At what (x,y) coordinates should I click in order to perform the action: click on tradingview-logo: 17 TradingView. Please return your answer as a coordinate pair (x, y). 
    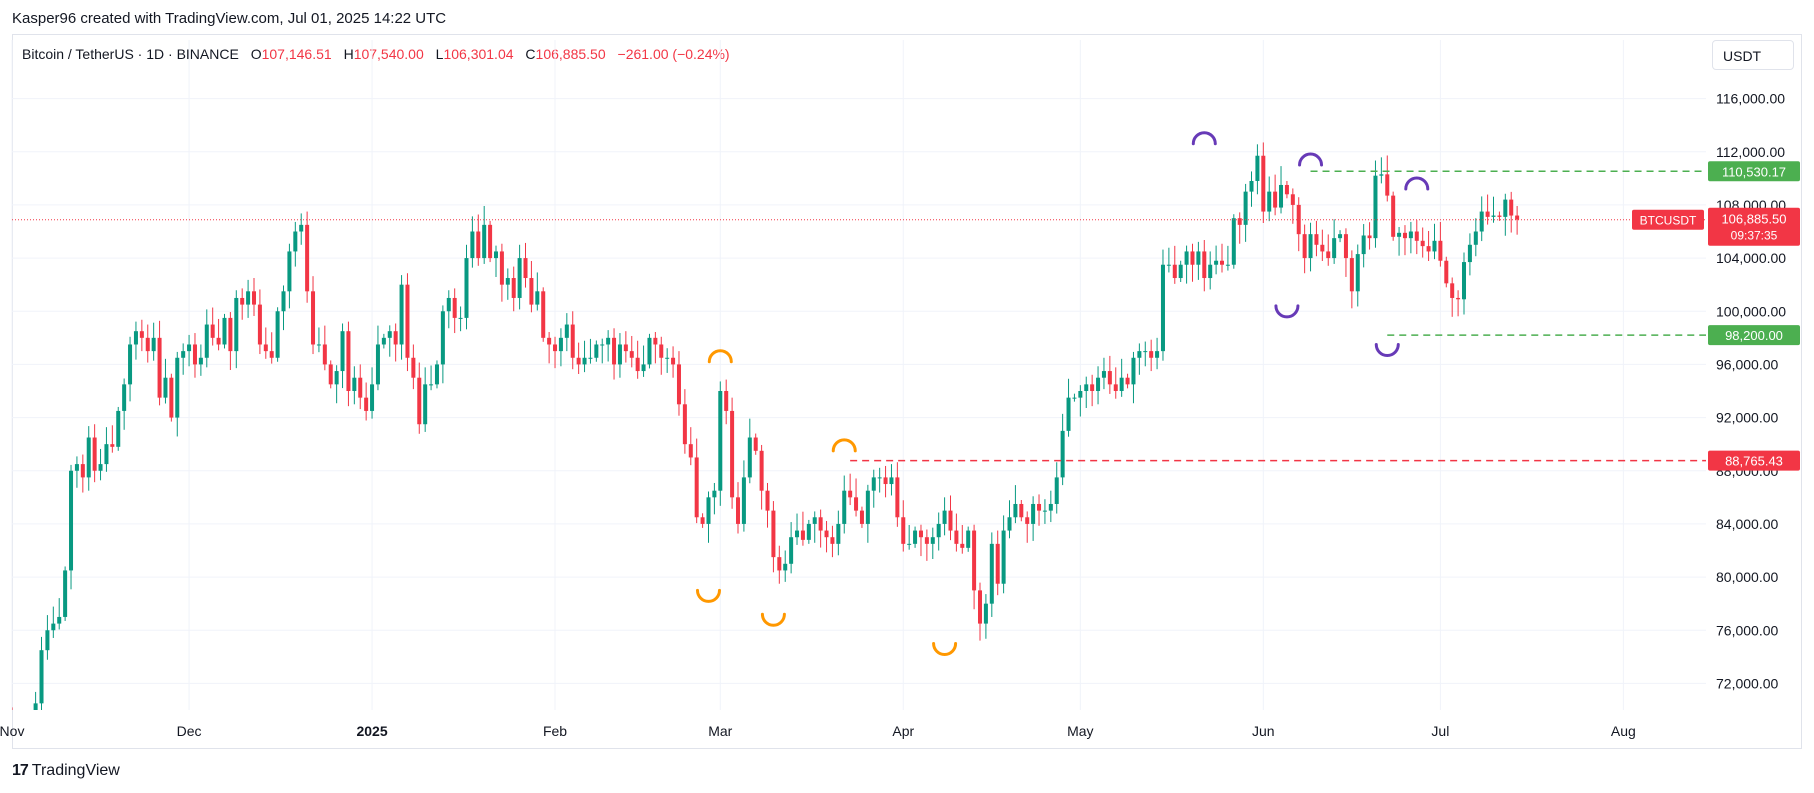
    Looking at the image, I should click on (66, 771).